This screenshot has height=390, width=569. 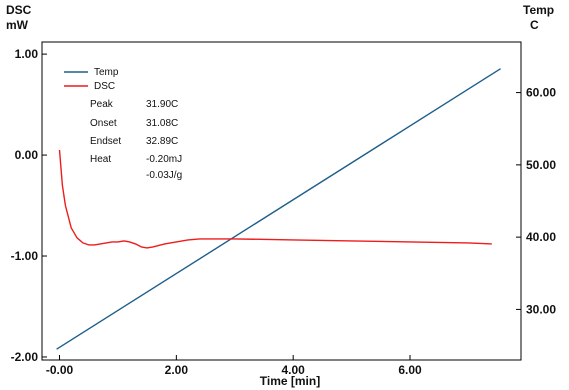 I want to click on annotation-onset-label: Onset, so click(x=103, y=123).